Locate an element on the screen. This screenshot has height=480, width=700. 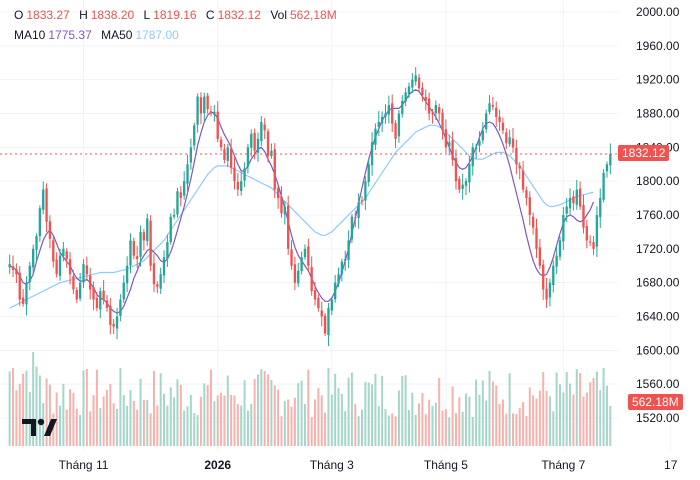
ma-legend: MA10 1775.37 MA50 1787.00 is located at coordinates (96, 35).